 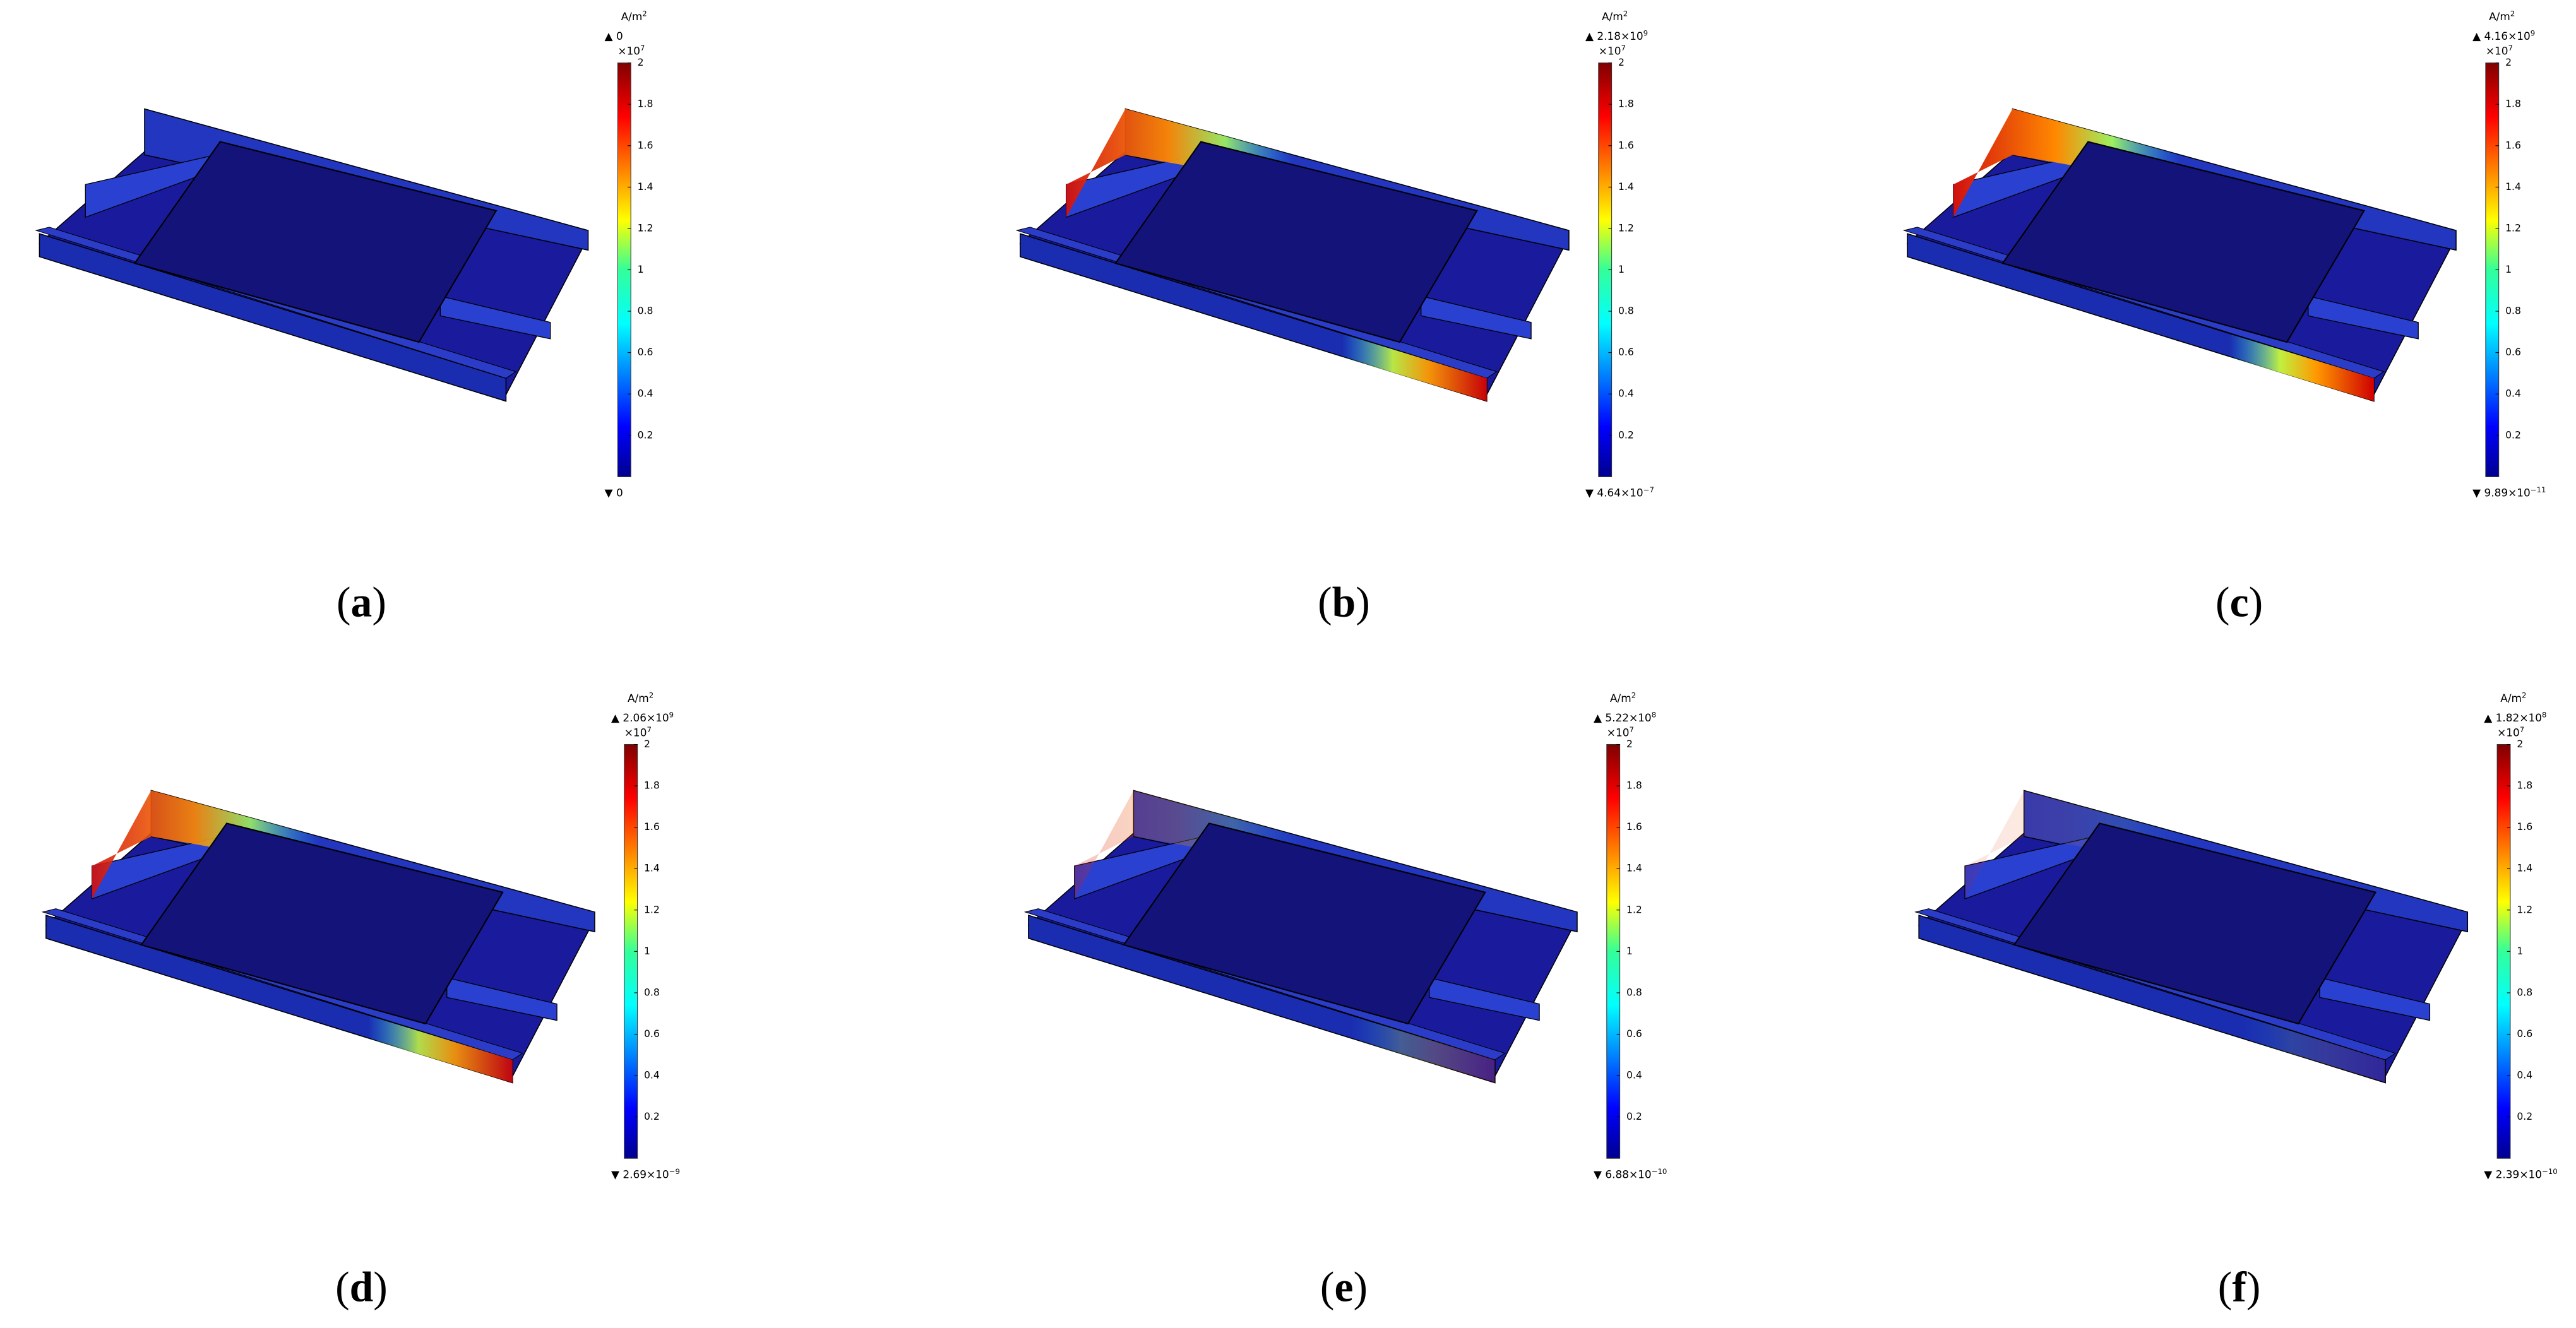 I want to click on max-label: ▲ 2.06×109, so click(x=642, y=718).